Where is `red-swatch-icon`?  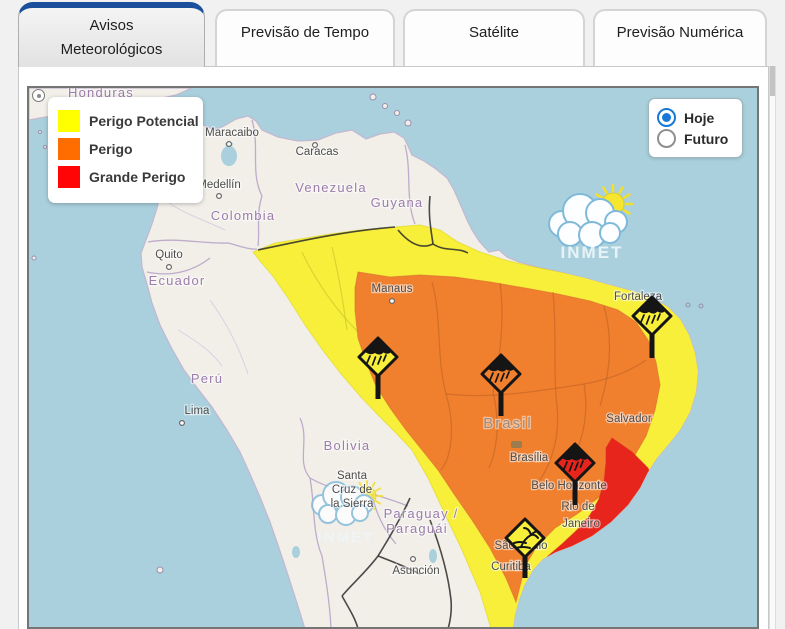
red-swatch-icon is located at coordinates (69, 177).